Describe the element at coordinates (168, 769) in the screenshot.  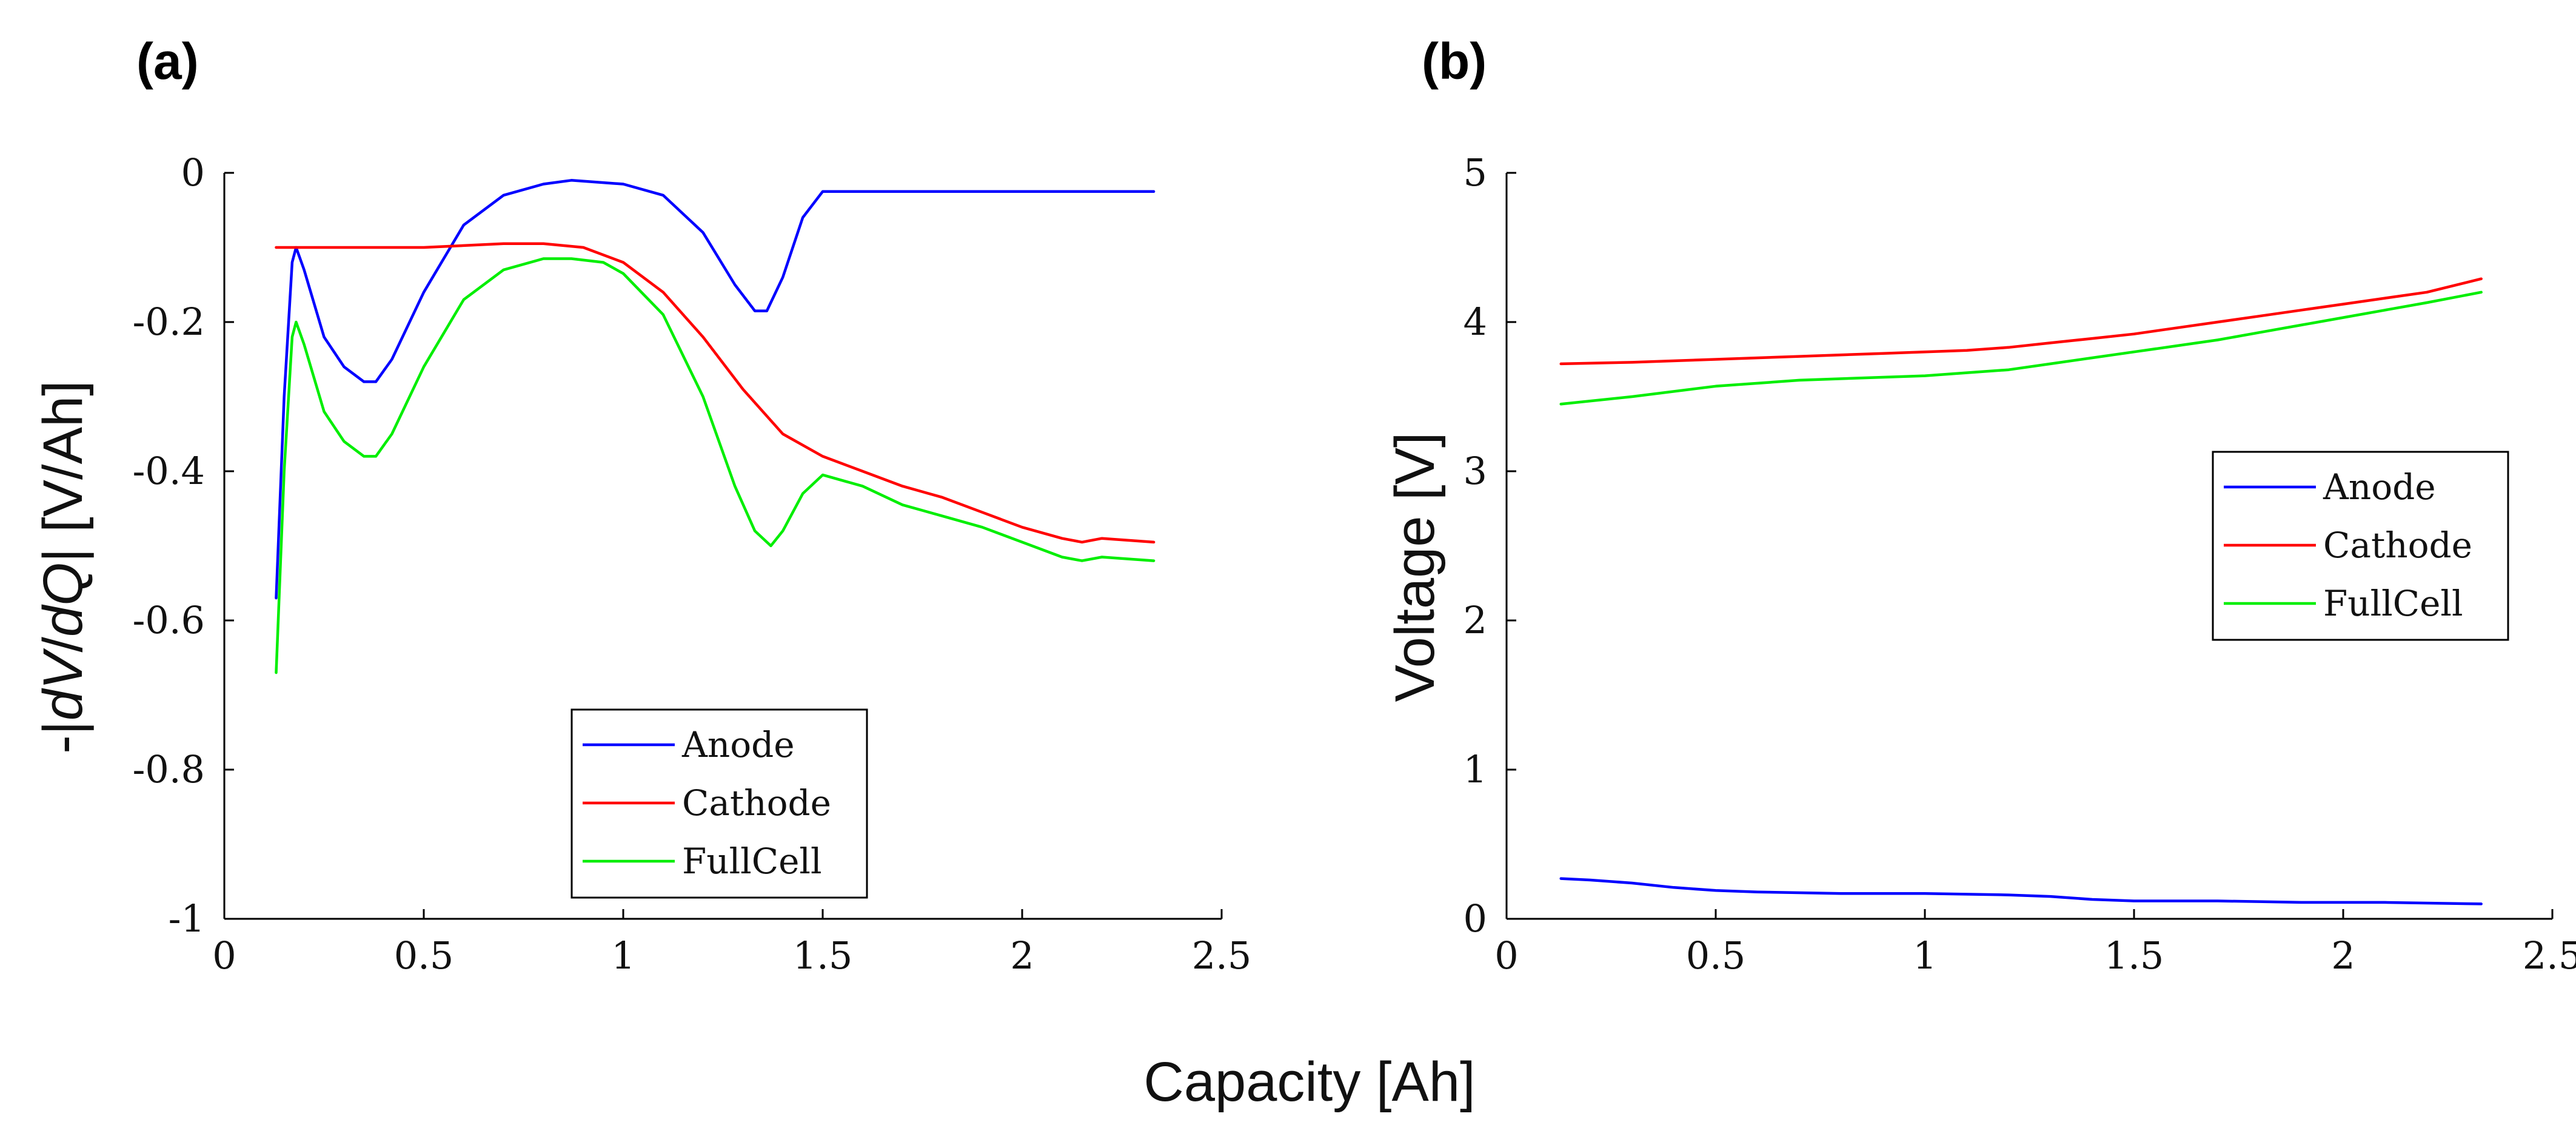
I see `panel-a-y-tick-label: -0.8` at that location.